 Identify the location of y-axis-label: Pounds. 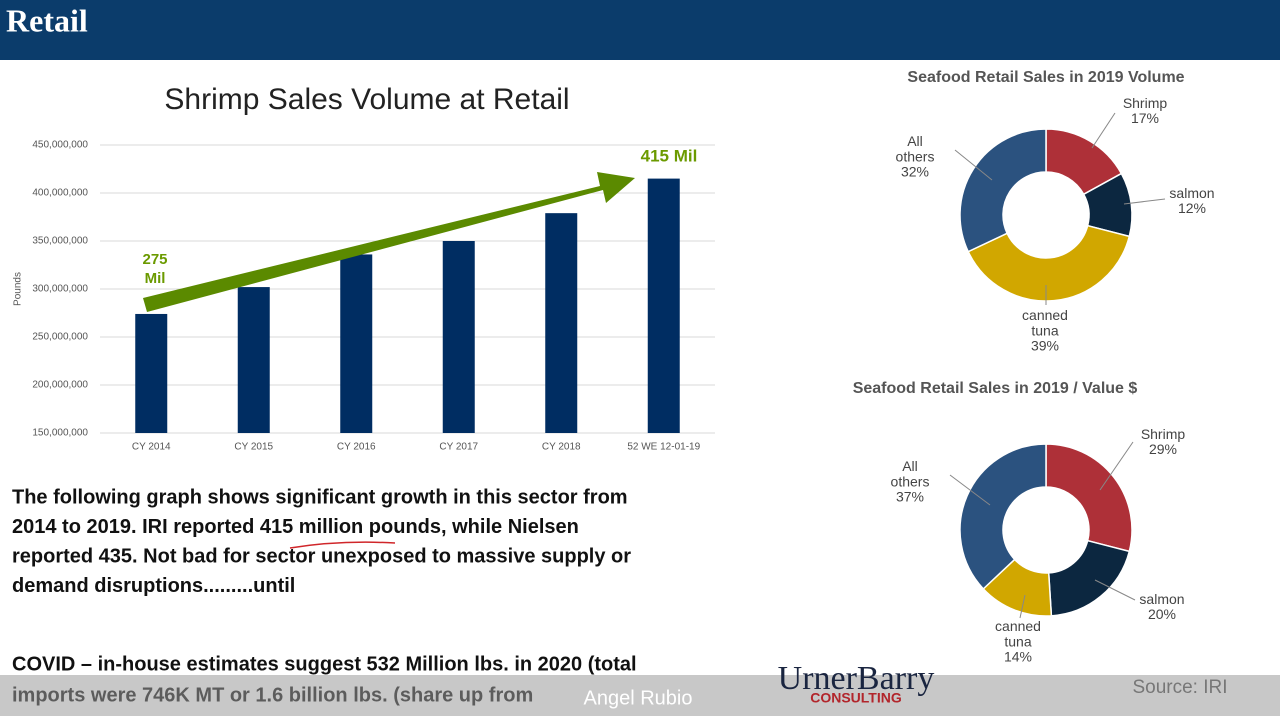
(18, 289).